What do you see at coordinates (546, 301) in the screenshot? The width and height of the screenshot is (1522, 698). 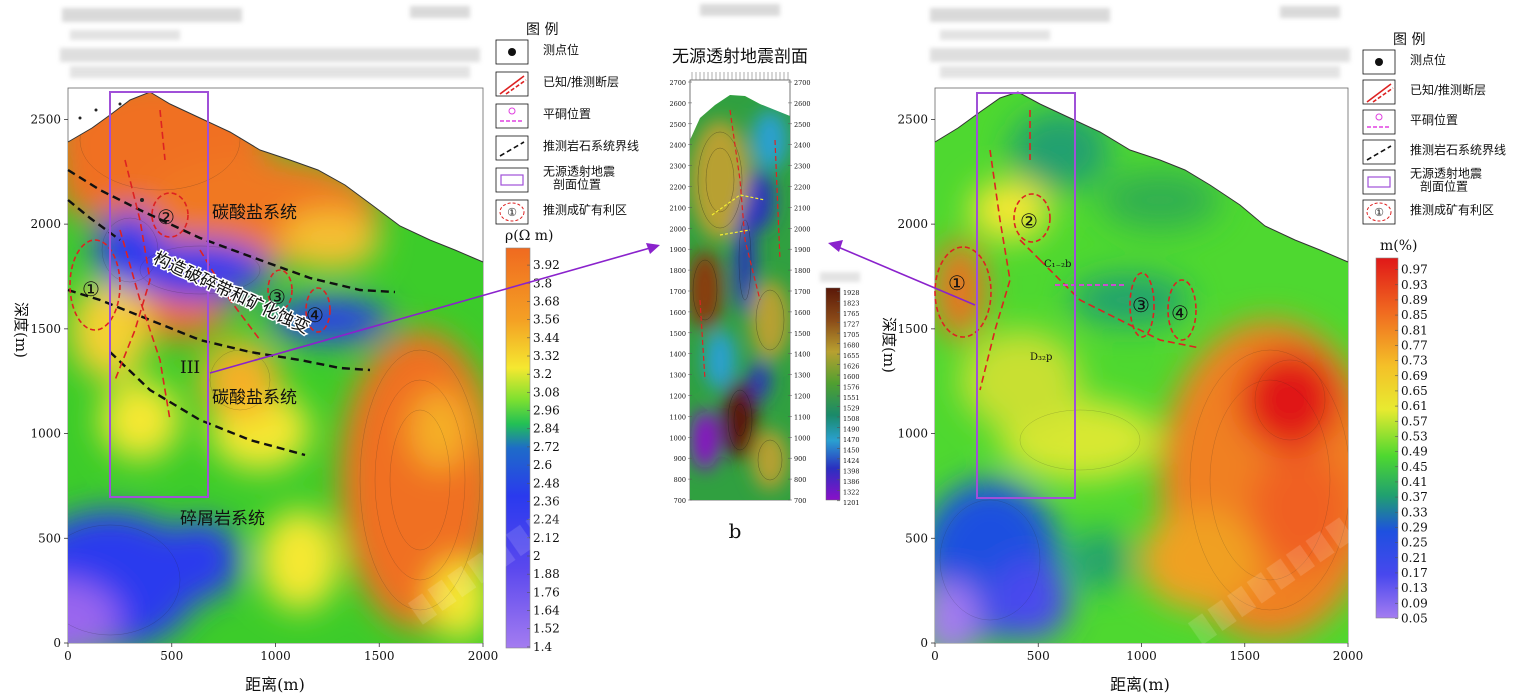 I see `colorbar-tick-label: 3.68` at bounding box center [546, 301].